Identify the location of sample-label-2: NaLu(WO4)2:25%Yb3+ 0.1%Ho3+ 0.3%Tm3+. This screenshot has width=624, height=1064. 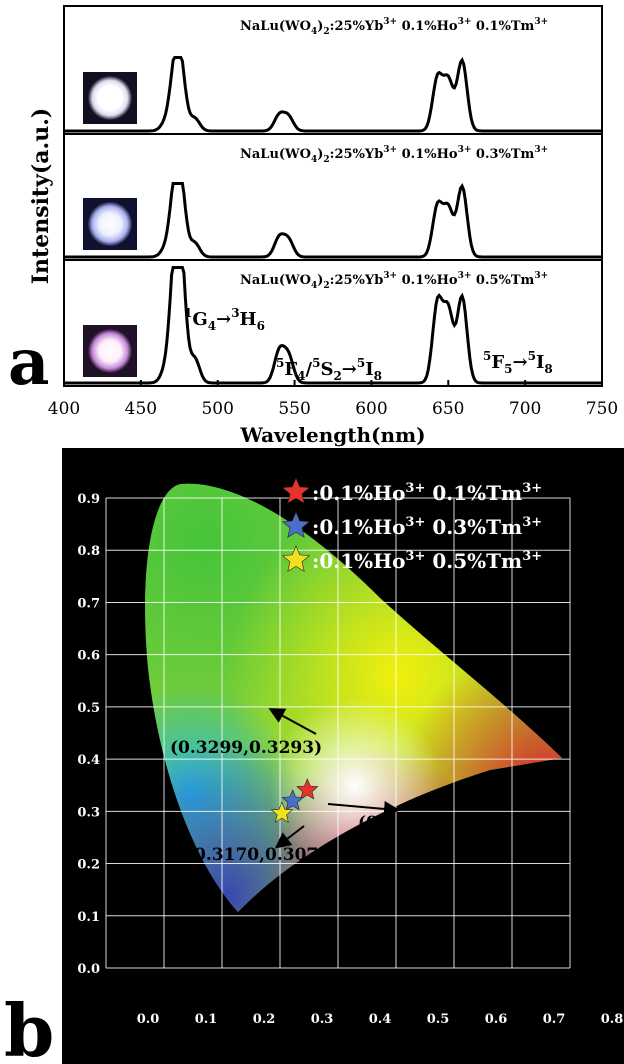
(394, 155).